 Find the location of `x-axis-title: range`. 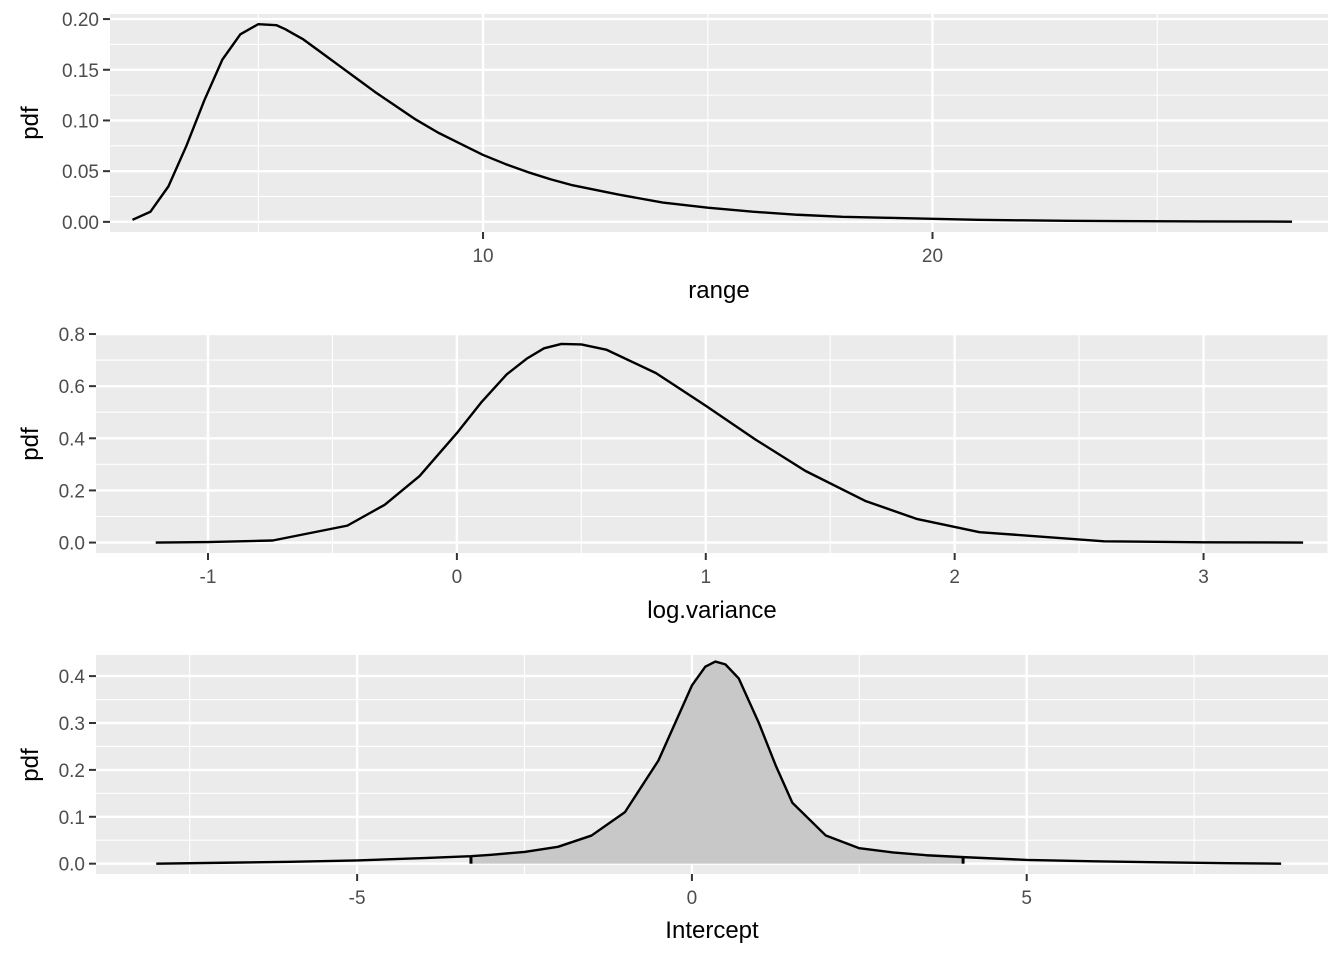

x-axis-title: range is located at coordinates (718, 290).